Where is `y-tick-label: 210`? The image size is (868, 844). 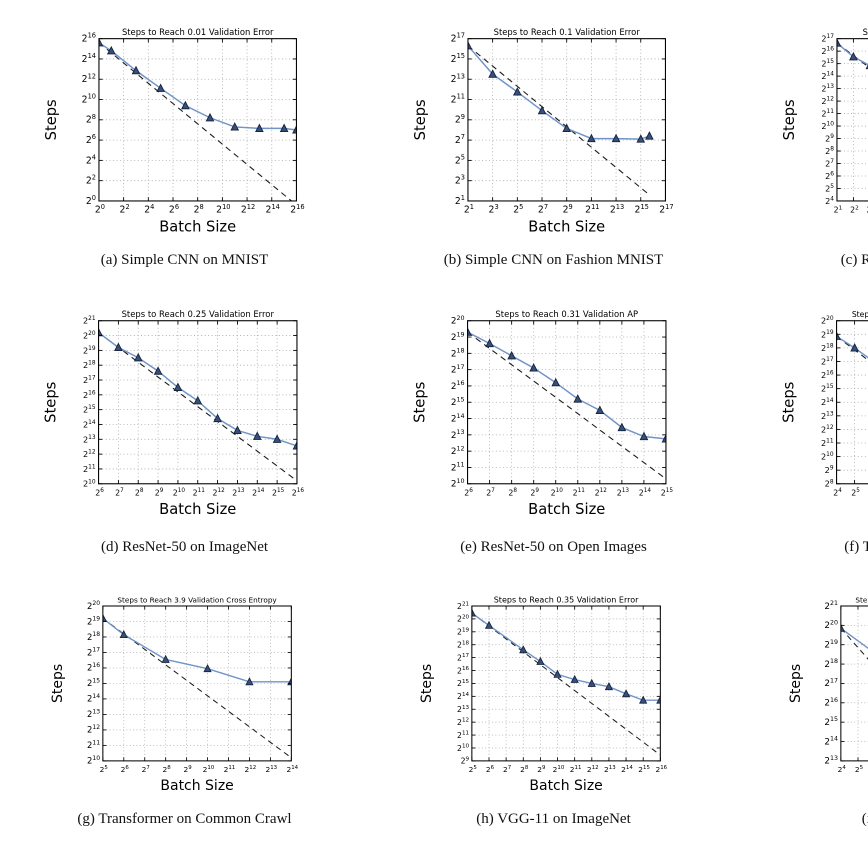
y-tick-label: 210 is located at coordinates (89, 99).